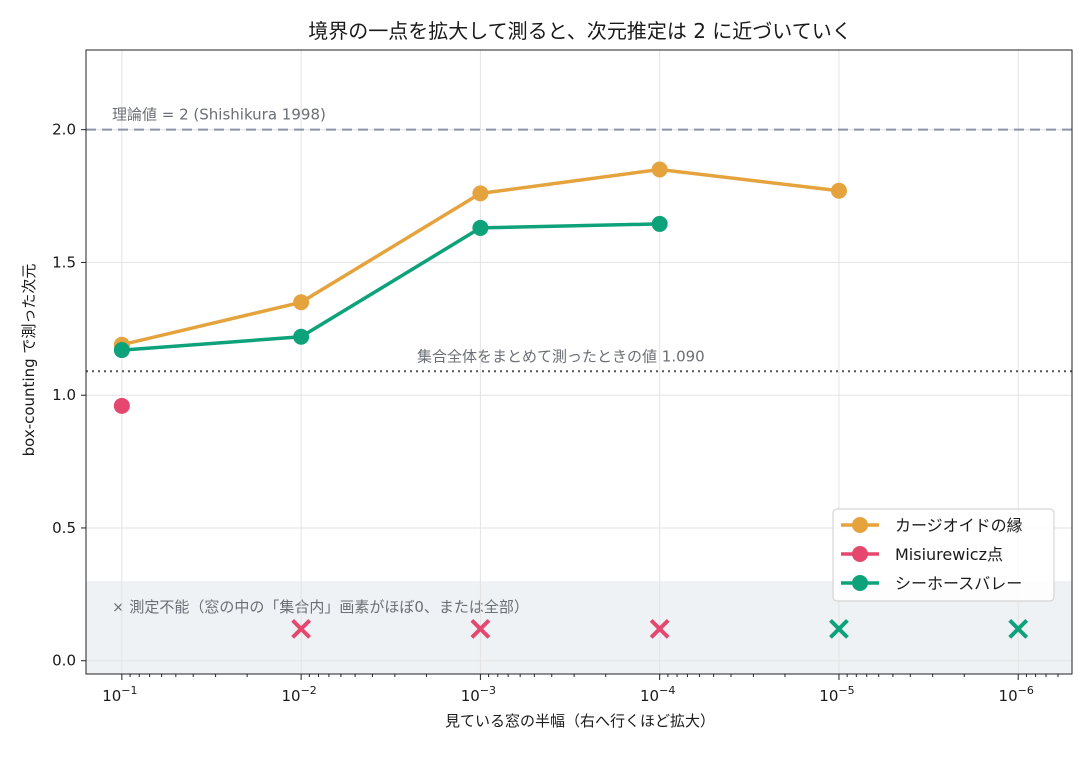  I want to click on y-tick-label: 0.0, so click(64, 661).